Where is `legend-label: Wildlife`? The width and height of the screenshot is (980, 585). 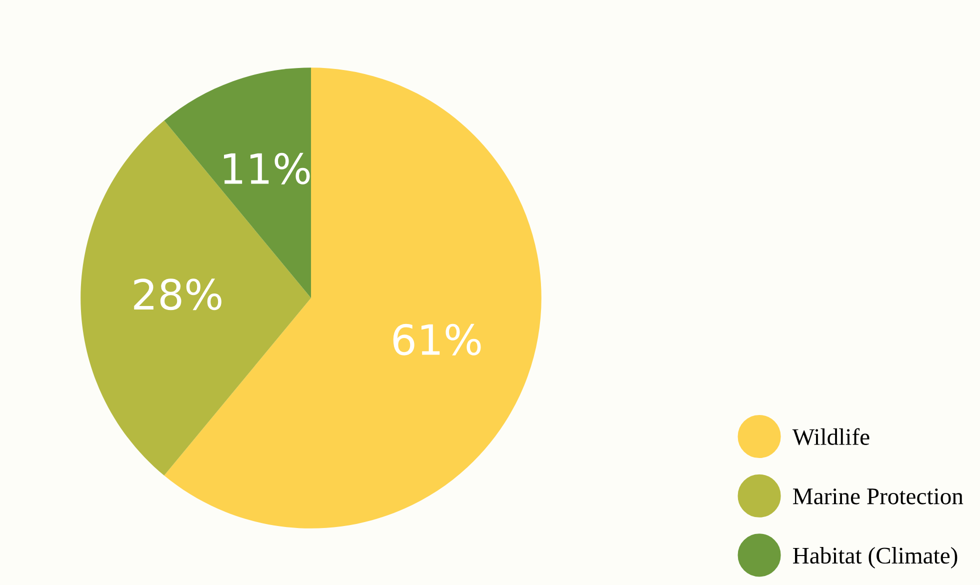
legend-label: Wildlife is located at coordinates (831, 437).